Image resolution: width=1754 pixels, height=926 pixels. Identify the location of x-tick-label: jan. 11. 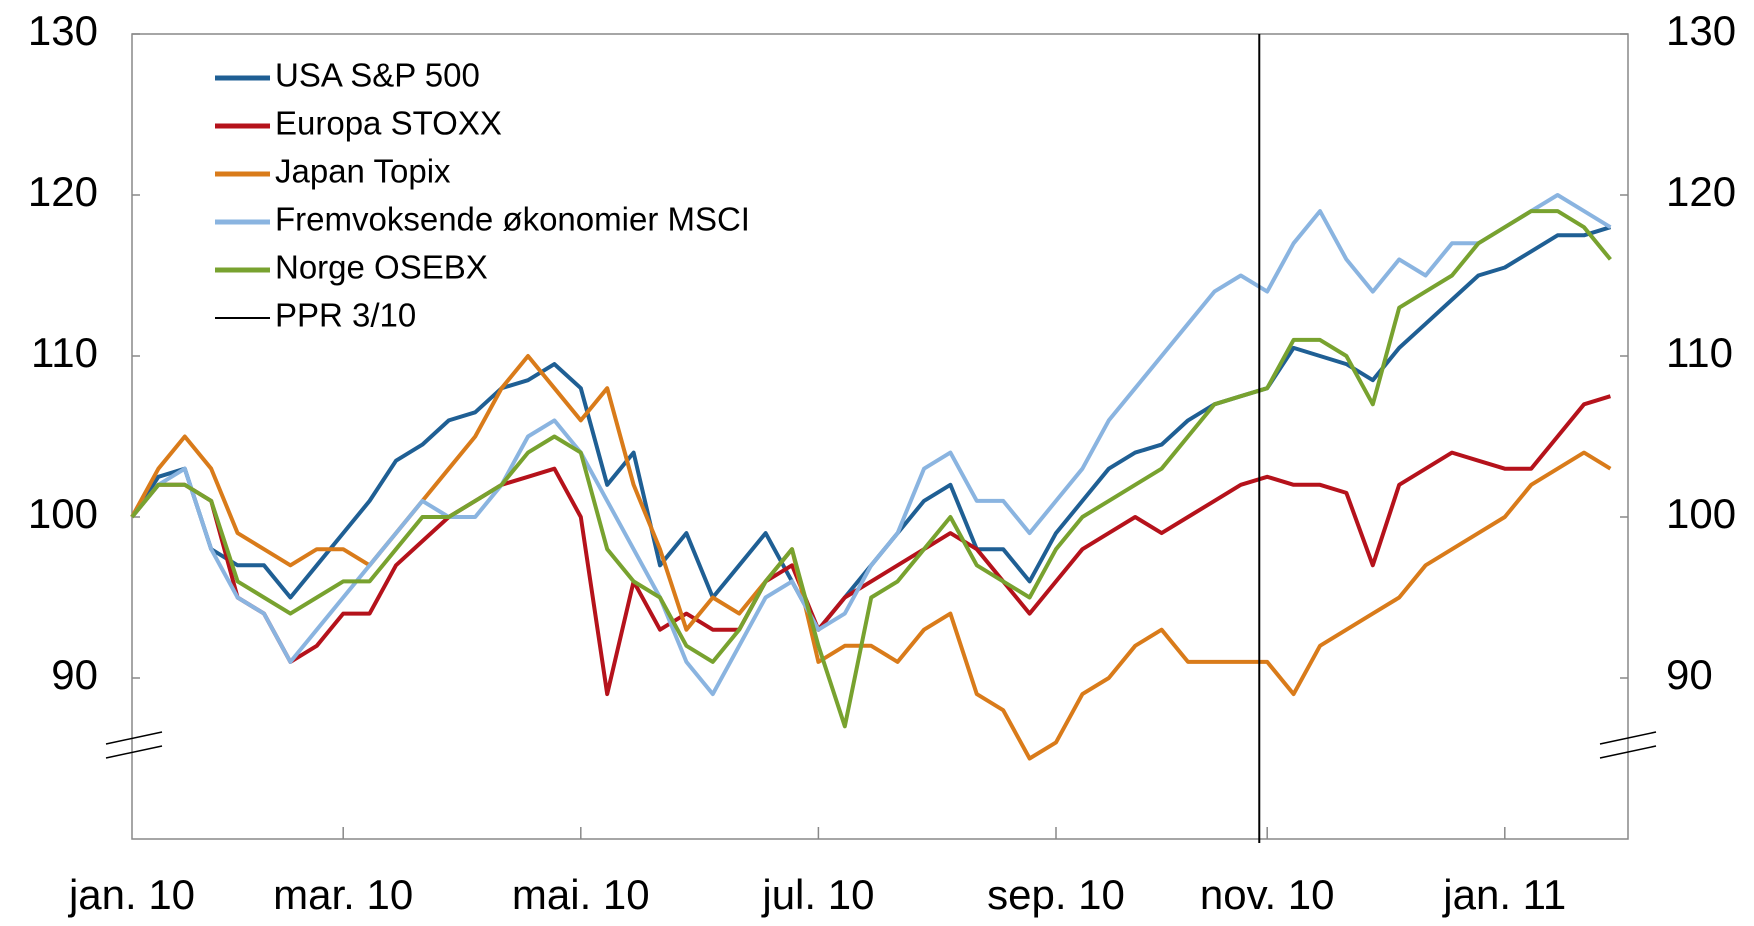
(1503, 894).